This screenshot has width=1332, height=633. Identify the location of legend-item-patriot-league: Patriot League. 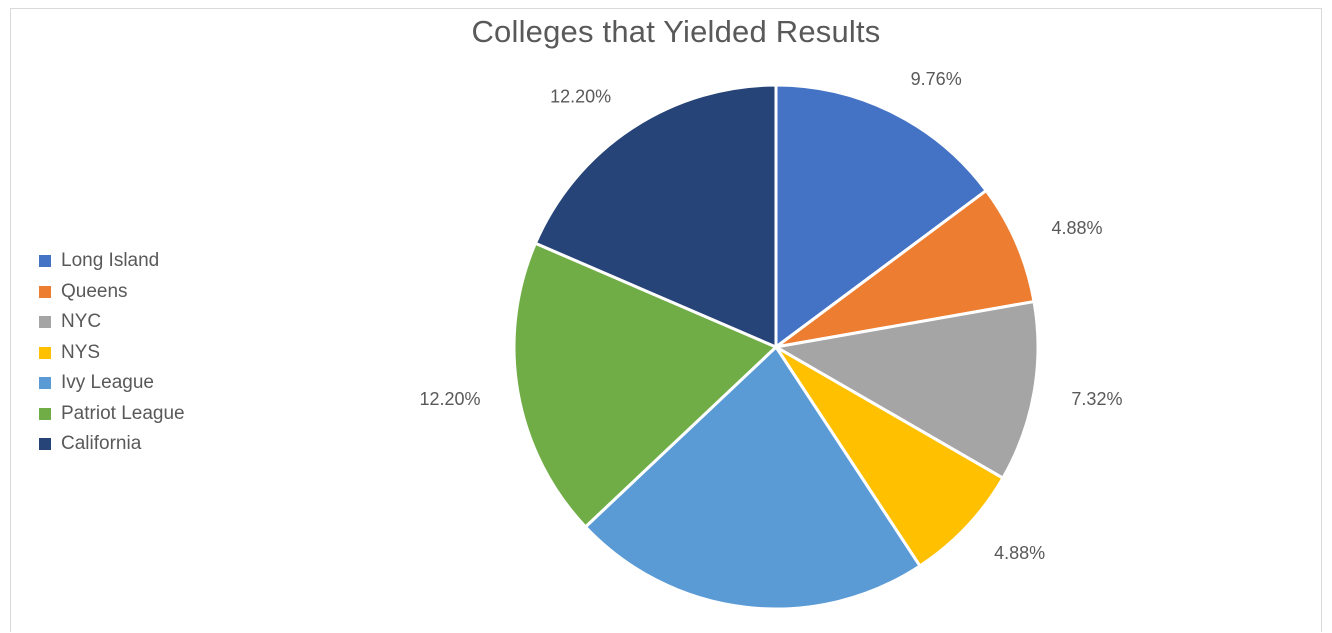
(112, 414).